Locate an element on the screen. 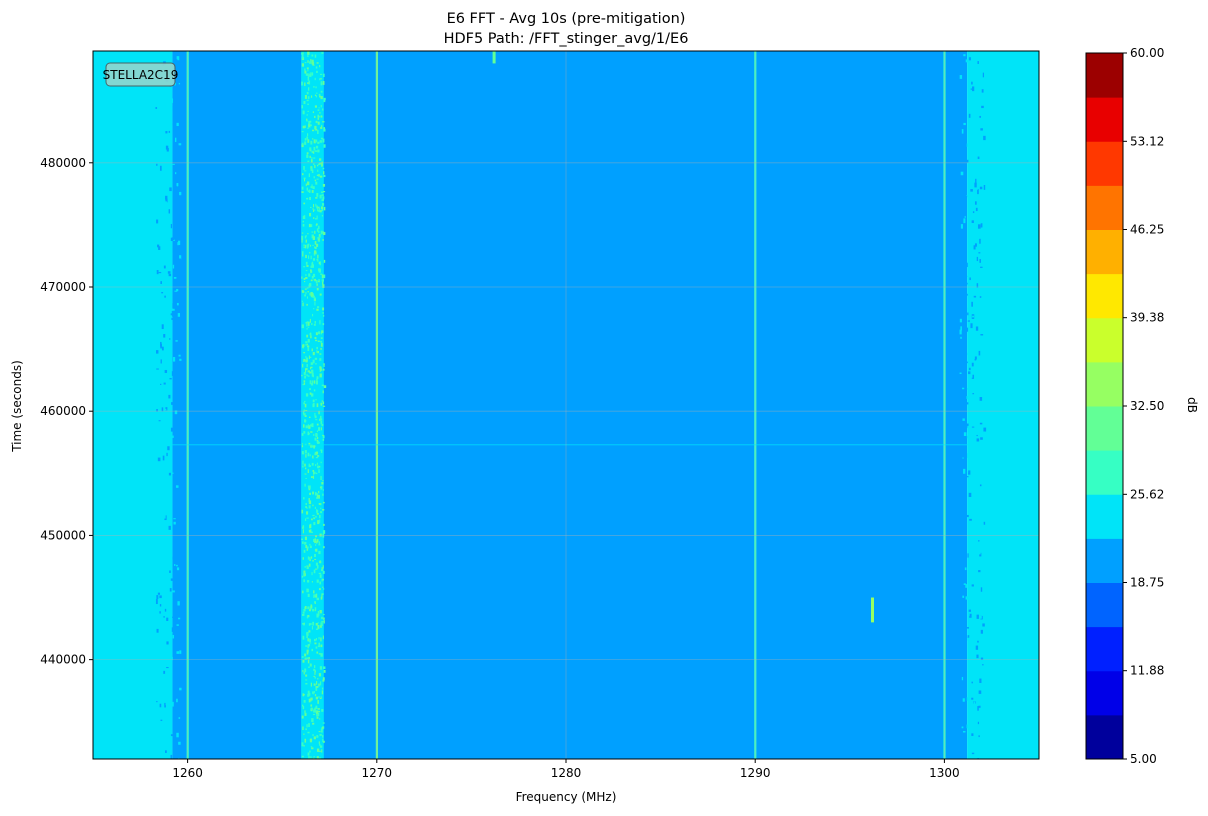  y-tick-label: 440000 is located at coordinates (63, 660).